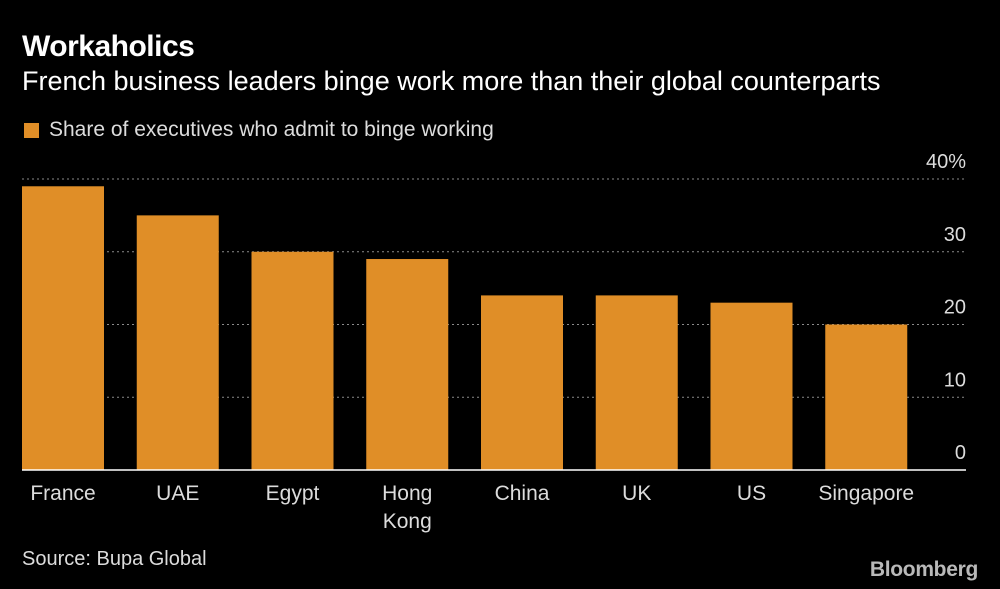 This screenshot has height=589, width=1000. I want to click on source-note: Source: Bupa Global, so click(114, 559).